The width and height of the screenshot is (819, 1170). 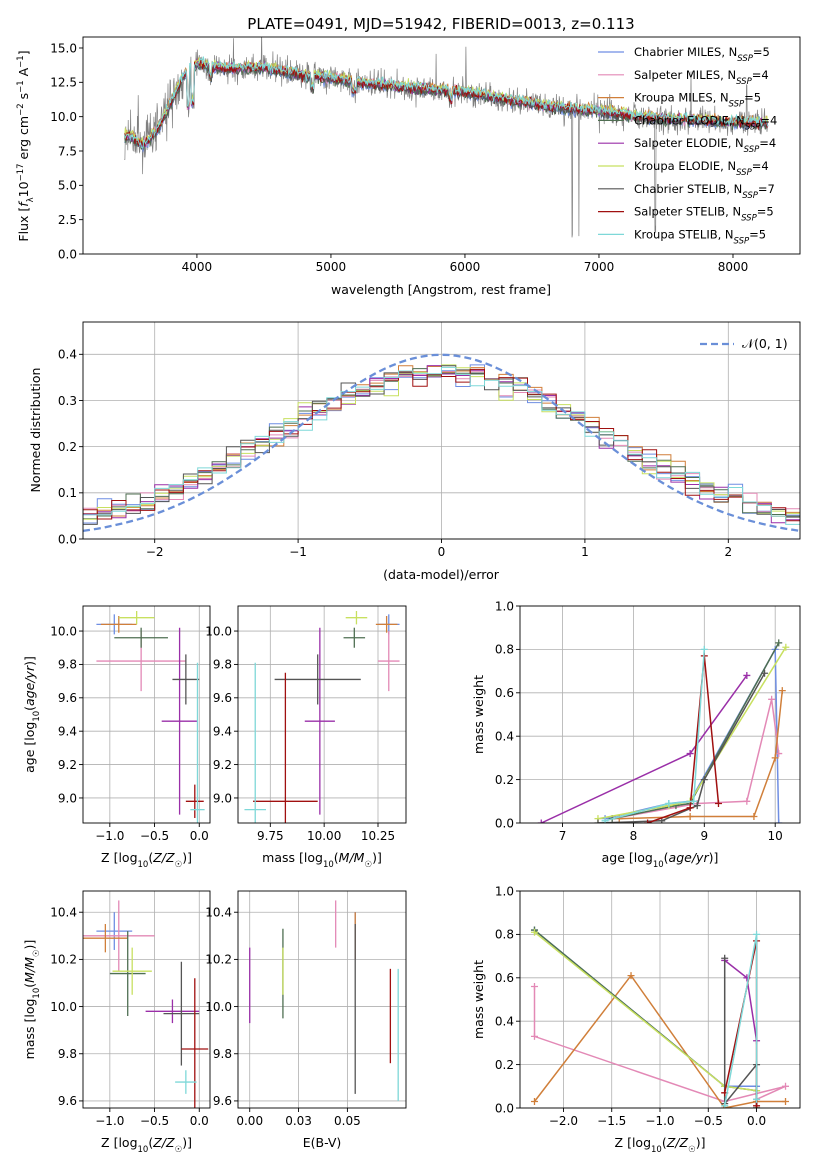 I want to click on observed-spectrum-line, so click(x=446, y=137).